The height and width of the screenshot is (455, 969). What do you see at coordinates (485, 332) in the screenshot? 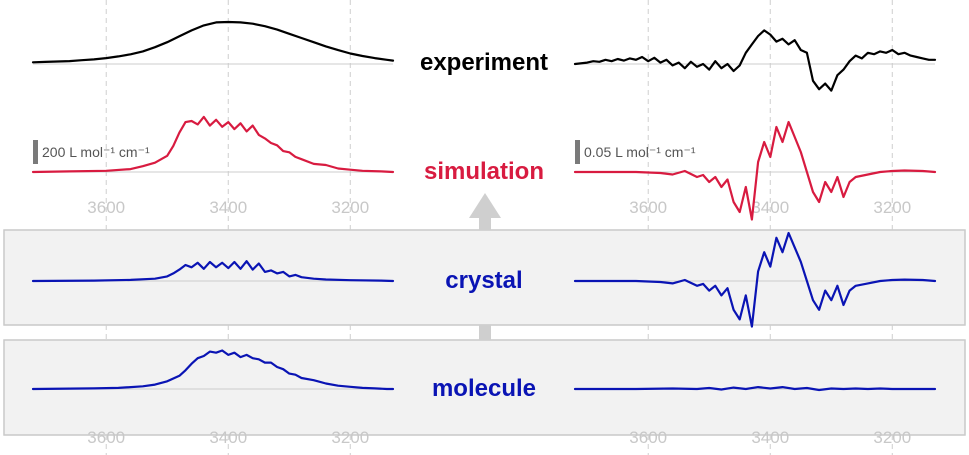
I see `lower-arrow-shaft` at bounding box center [485, 332].